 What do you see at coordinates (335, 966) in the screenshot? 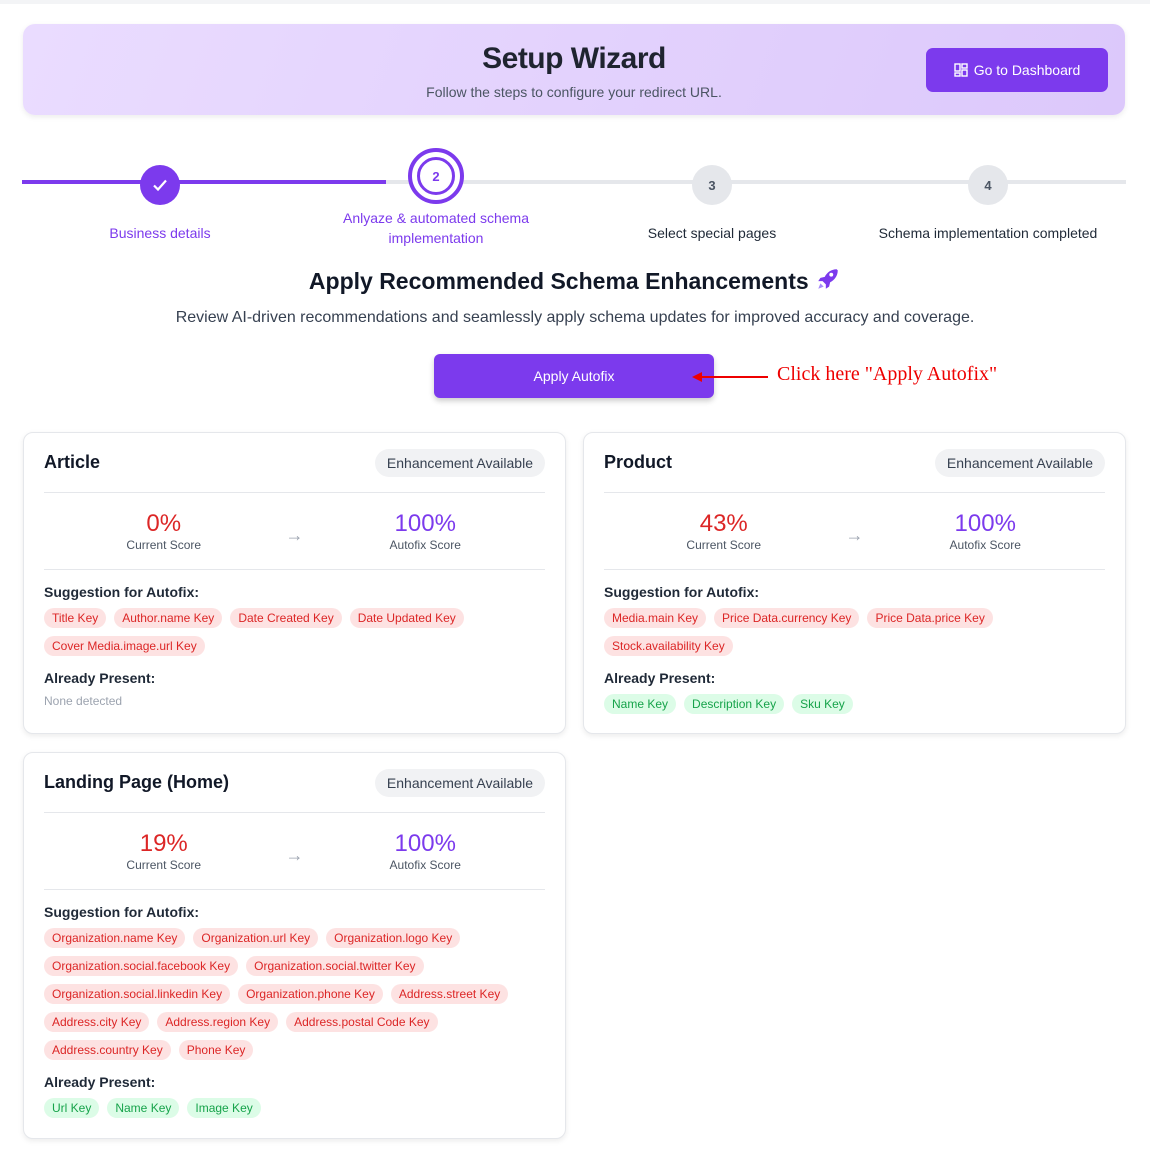
I see `suggestion-tag: Organization.social.twitter Key` at bounding box center [335, 966].